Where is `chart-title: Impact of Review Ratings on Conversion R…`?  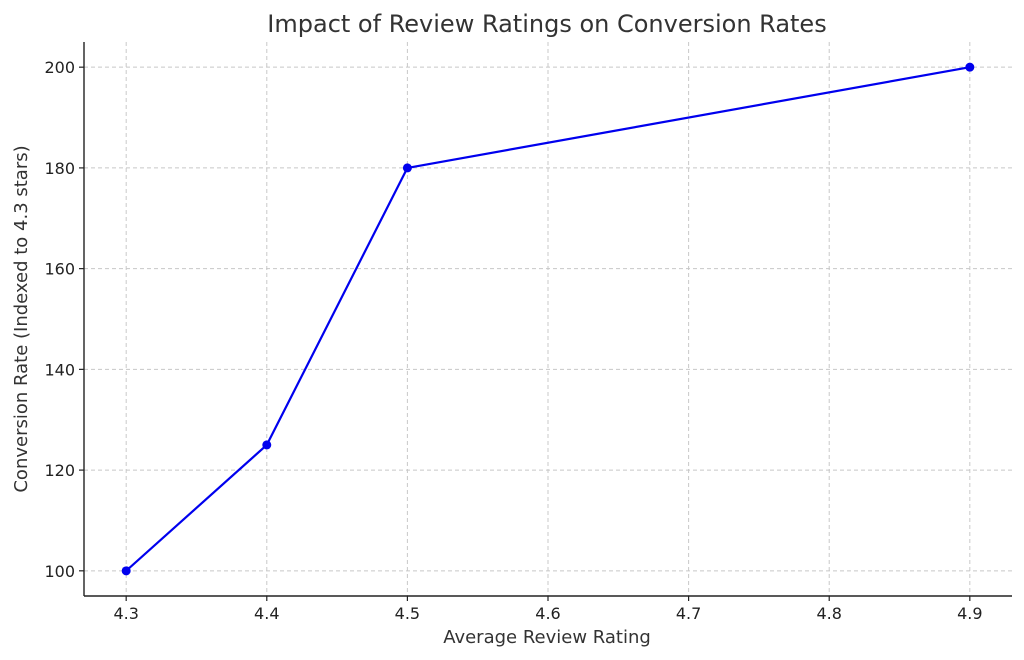
chart-title: Impact of Review Ratings on Conversion R… is located at coordinates (546, 24).